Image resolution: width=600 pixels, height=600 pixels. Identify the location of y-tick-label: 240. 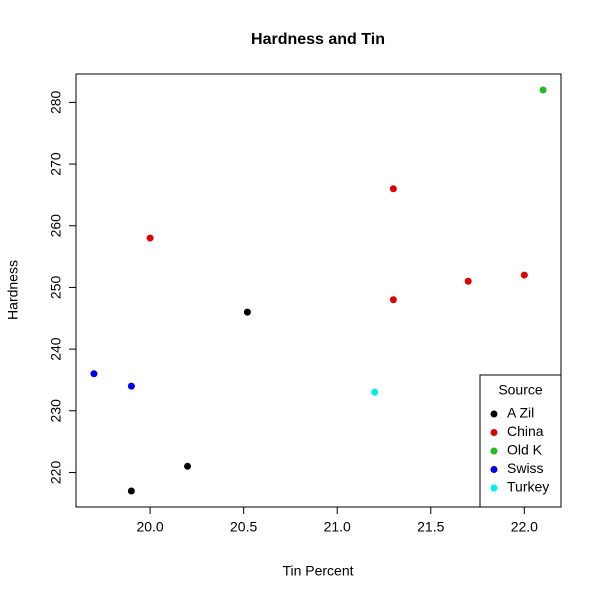
(56, 349).